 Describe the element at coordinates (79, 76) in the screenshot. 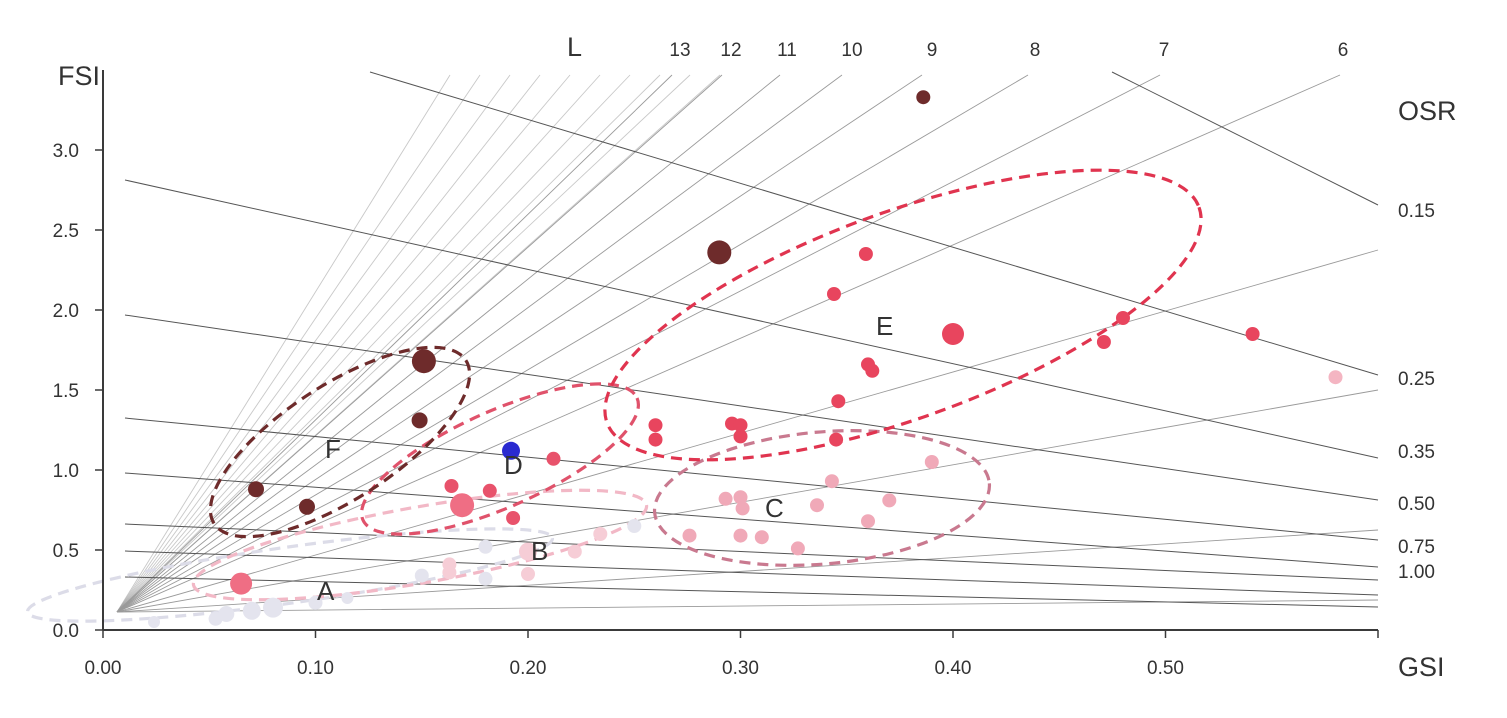

I see `y-axis-title: FSI` at that location.